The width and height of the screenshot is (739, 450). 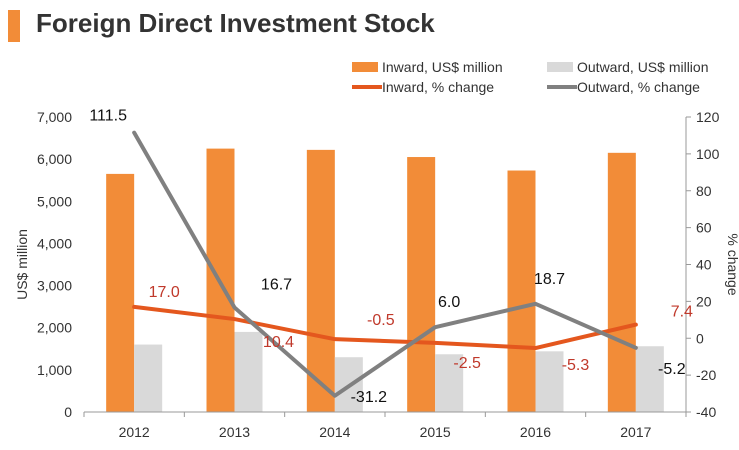 I want to click on y-tick-label: 5,000, so click(x=54, y=201).